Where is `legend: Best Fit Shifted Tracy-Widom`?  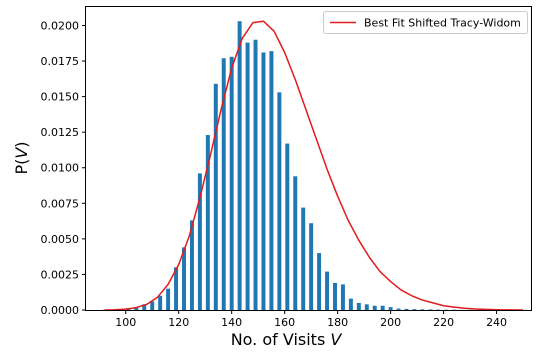
legend: Best Fit Shifted Tracy-Widom is located at coordinates (426, 23).